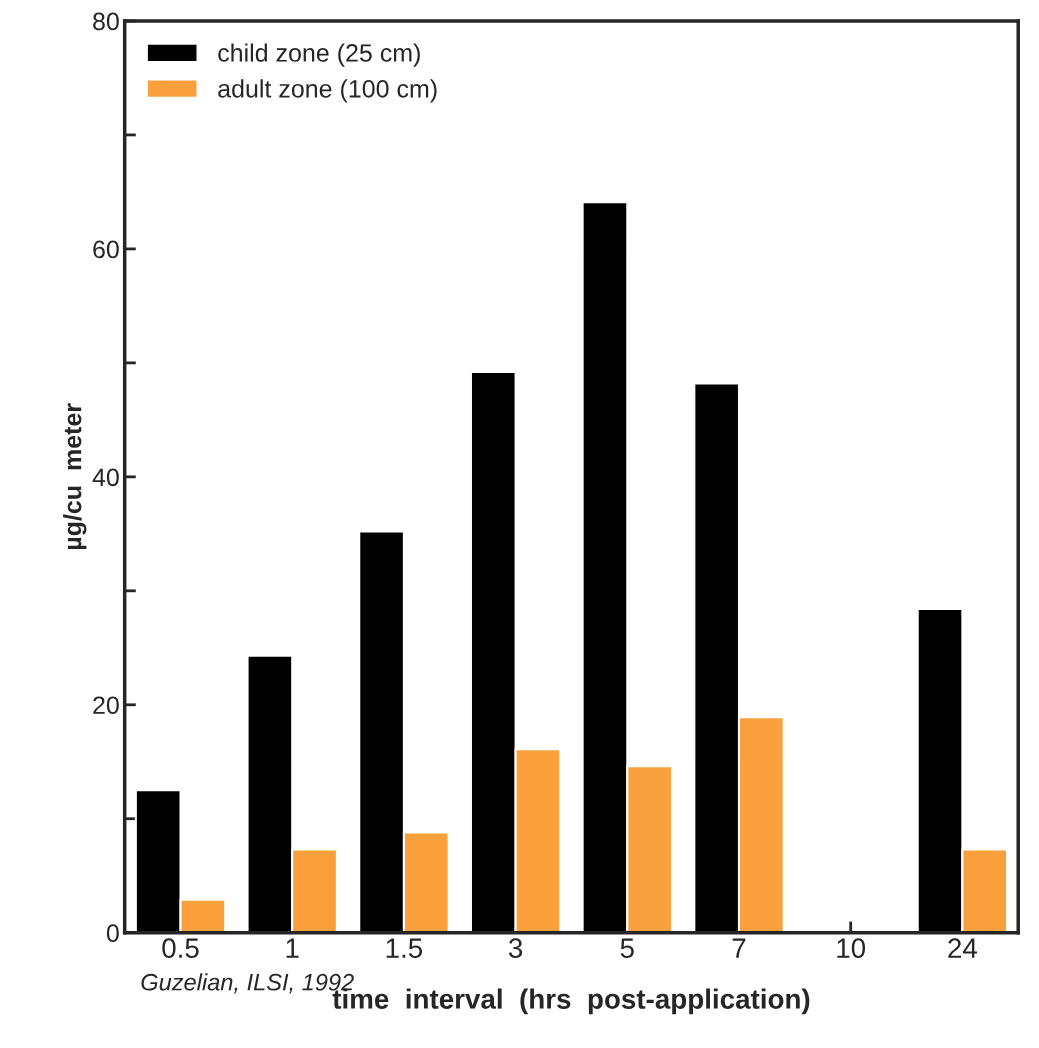 This screenshot has width=1039, height=1048. Describe the element at coordinates (739, 948) in the screenshot. I see `x-tick-label: 7` at that location.